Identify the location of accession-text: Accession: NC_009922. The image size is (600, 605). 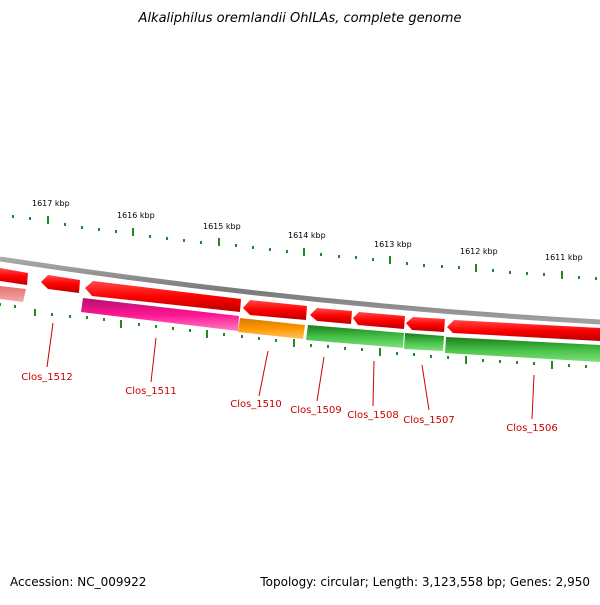
(78, 582).